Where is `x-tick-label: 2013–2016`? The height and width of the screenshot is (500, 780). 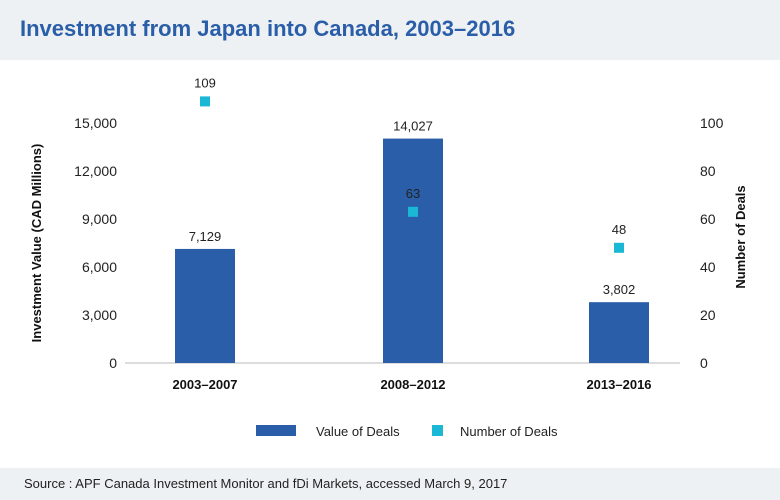 x-tick-label: 2013–2016 is located at coordinates (618, 384).